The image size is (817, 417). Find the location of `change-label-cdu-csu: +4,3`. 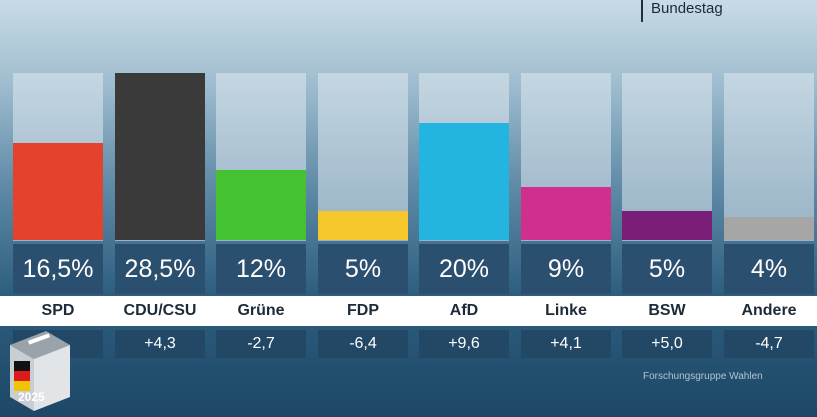

change-label-cdu-csu: +4,3 is located at coordinates (160, 344).